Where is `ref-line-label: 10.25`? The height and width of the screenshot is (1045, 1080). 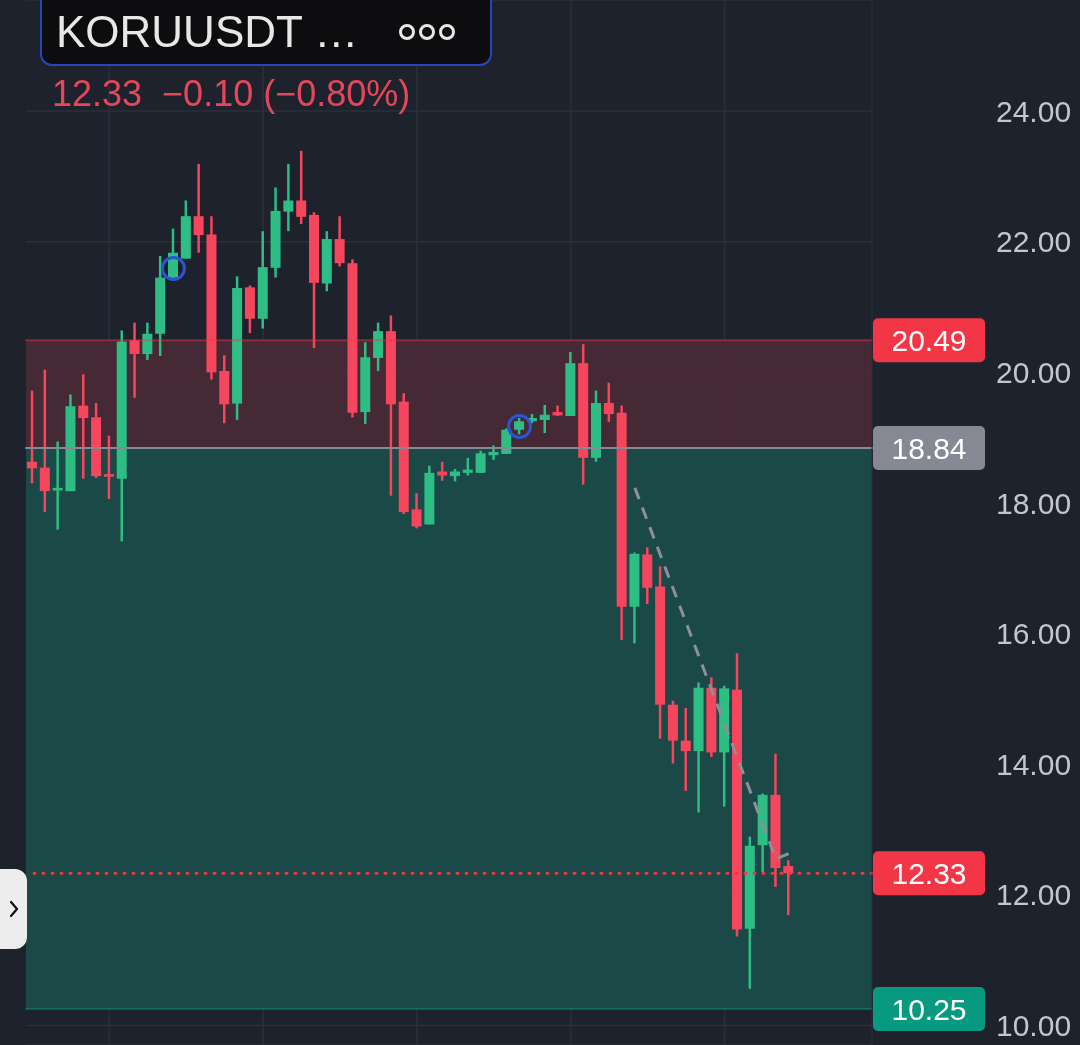
ref-line-label: 10.25 is located at coordinates (929, 1009).